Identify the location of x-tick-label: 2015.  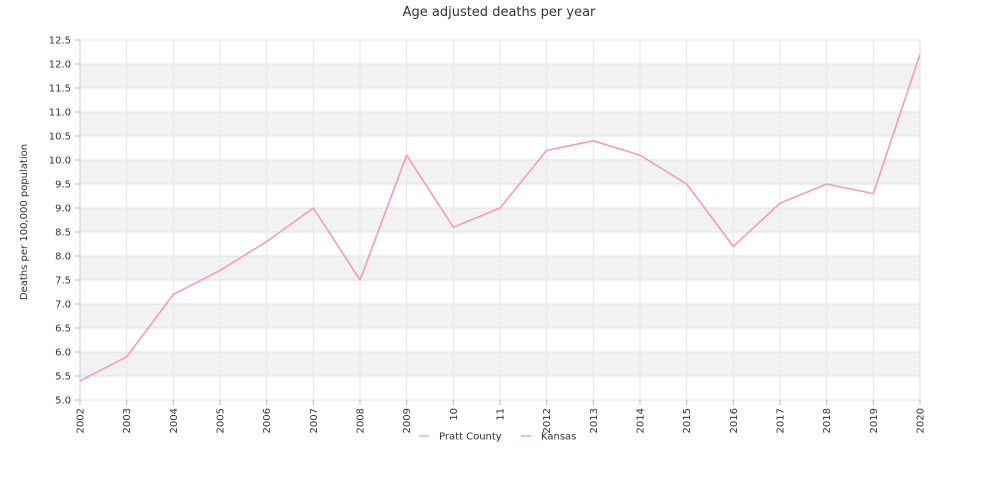
(687, 420).